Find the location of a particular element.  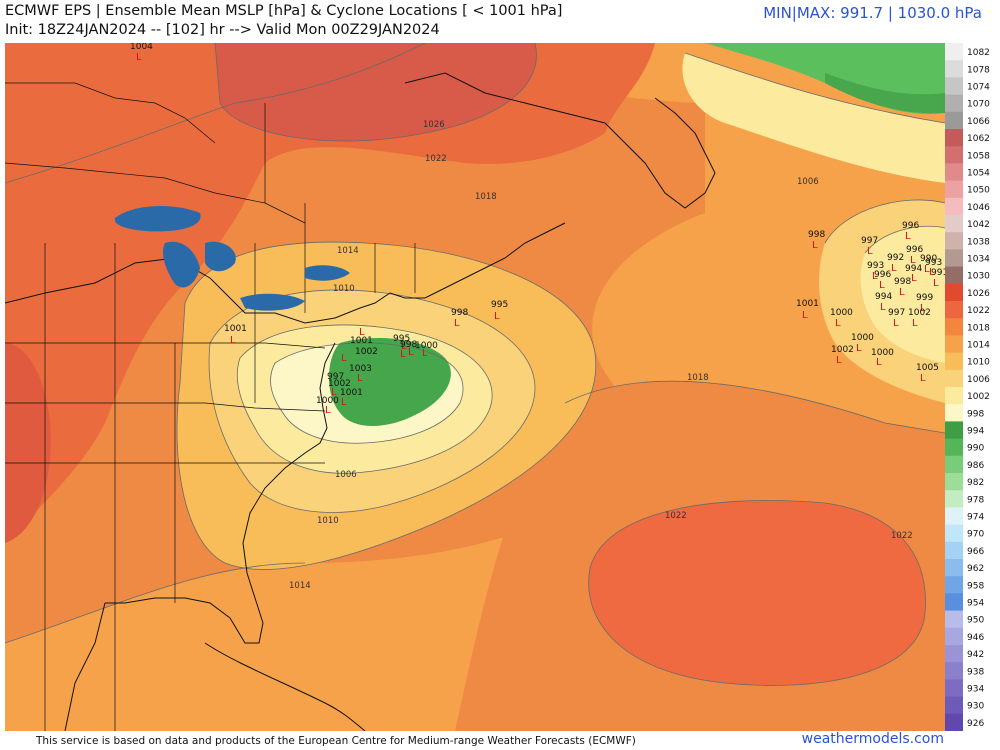

cyclone-pressure: 1002 is located at coordinates (919, 313).